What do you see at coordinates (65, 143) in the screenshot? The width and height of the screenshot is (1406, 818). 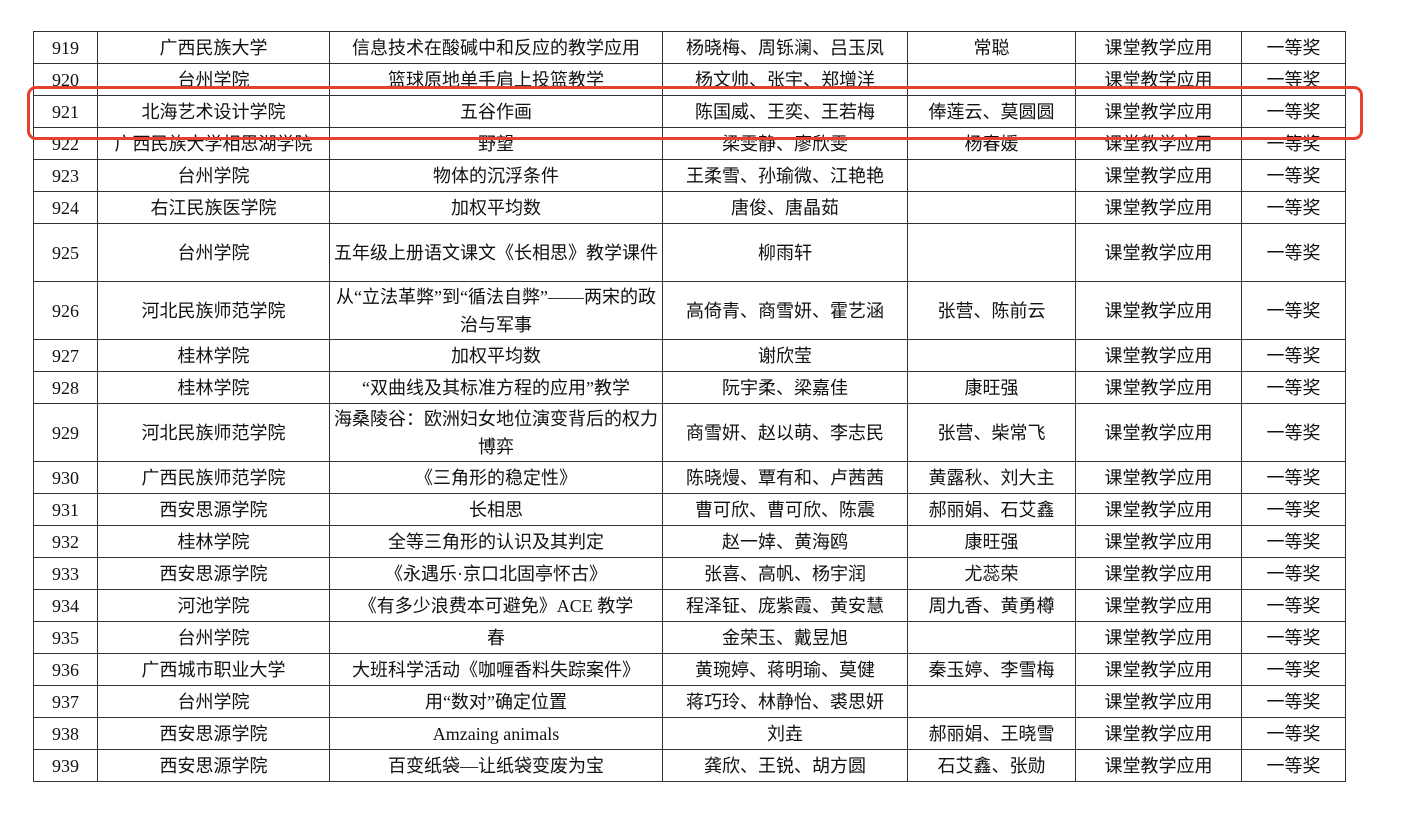 I see `row-number-cell: 922` at bounding box center [65, 143].